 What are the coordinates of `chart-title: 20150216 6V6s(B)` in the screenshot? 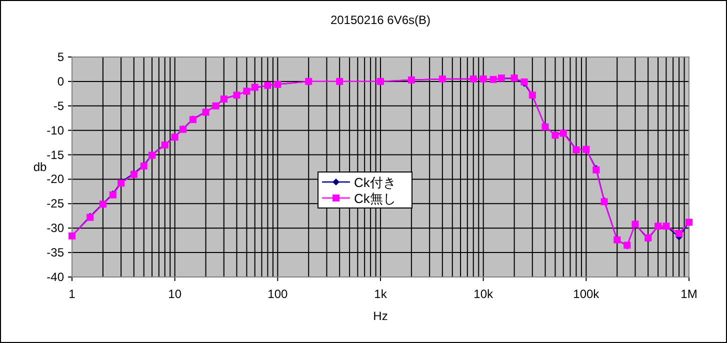 It's located at (380, 20).